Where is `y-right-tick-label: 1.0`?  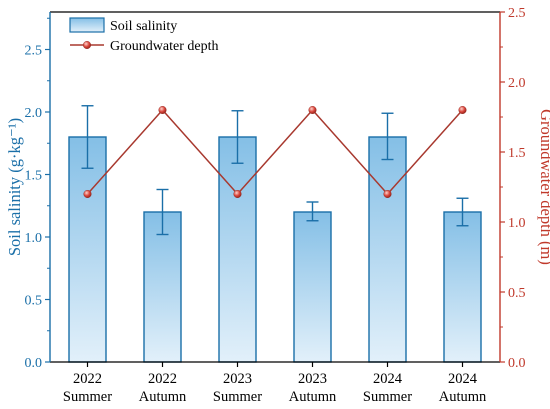
y-right-tick-label: 1.0 is located at coordinates (517, 223).